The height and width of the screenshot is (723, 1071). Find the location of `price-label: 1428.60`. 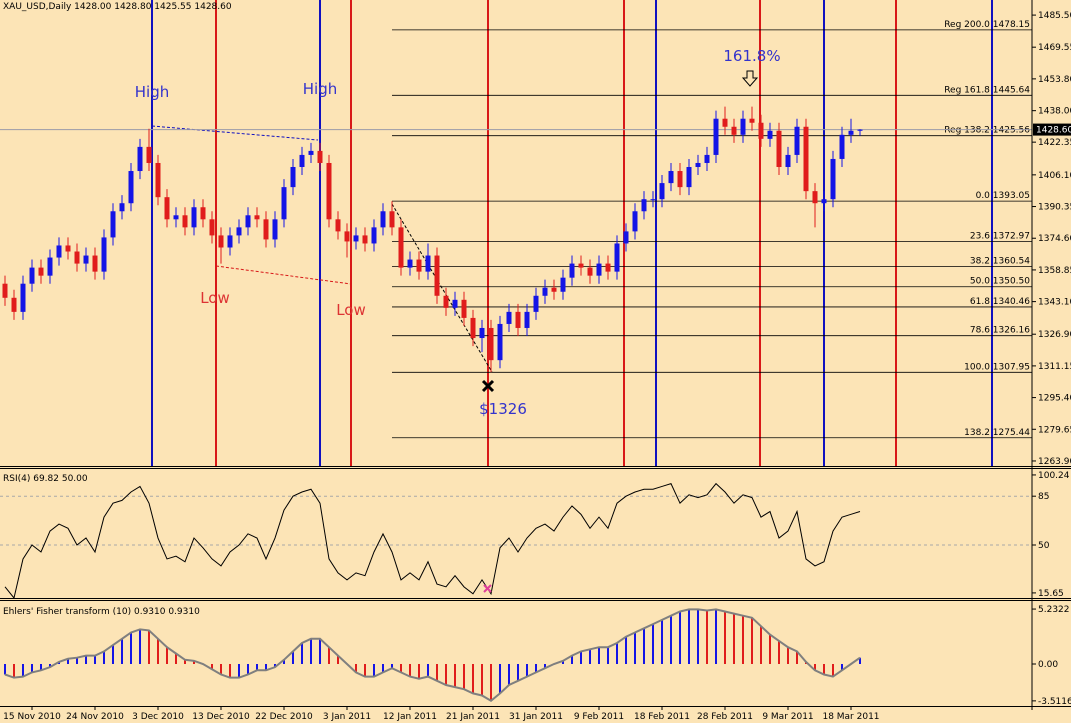

price-label: 1428.60 is located at coordinates (1053, 131).